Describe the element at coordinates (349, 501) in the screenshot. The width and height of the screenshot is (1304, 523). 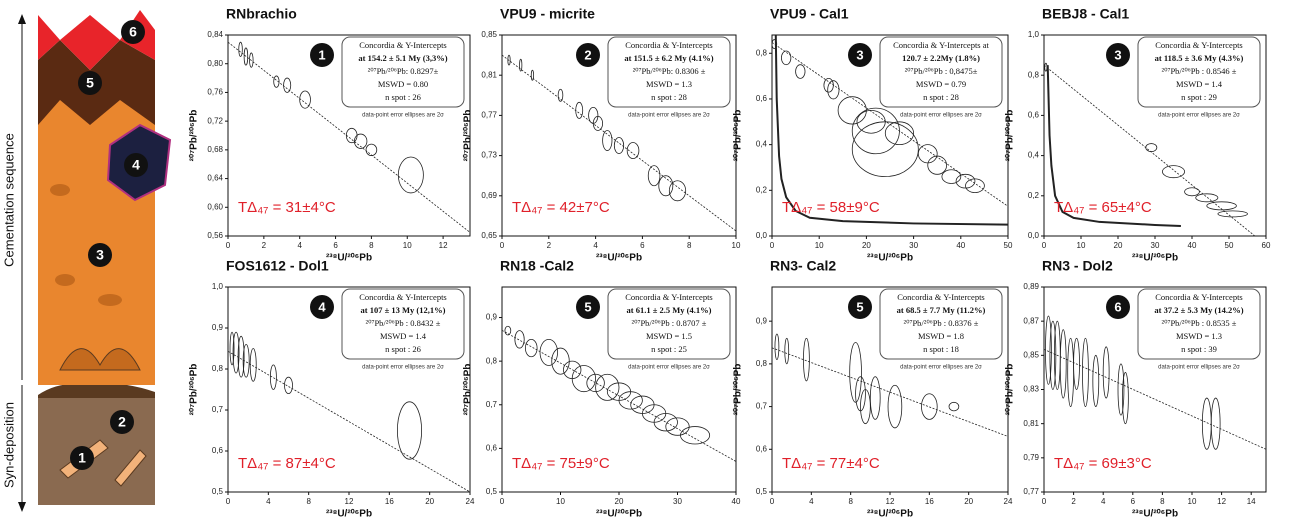
I see `x-tick-label: 12` at that location.